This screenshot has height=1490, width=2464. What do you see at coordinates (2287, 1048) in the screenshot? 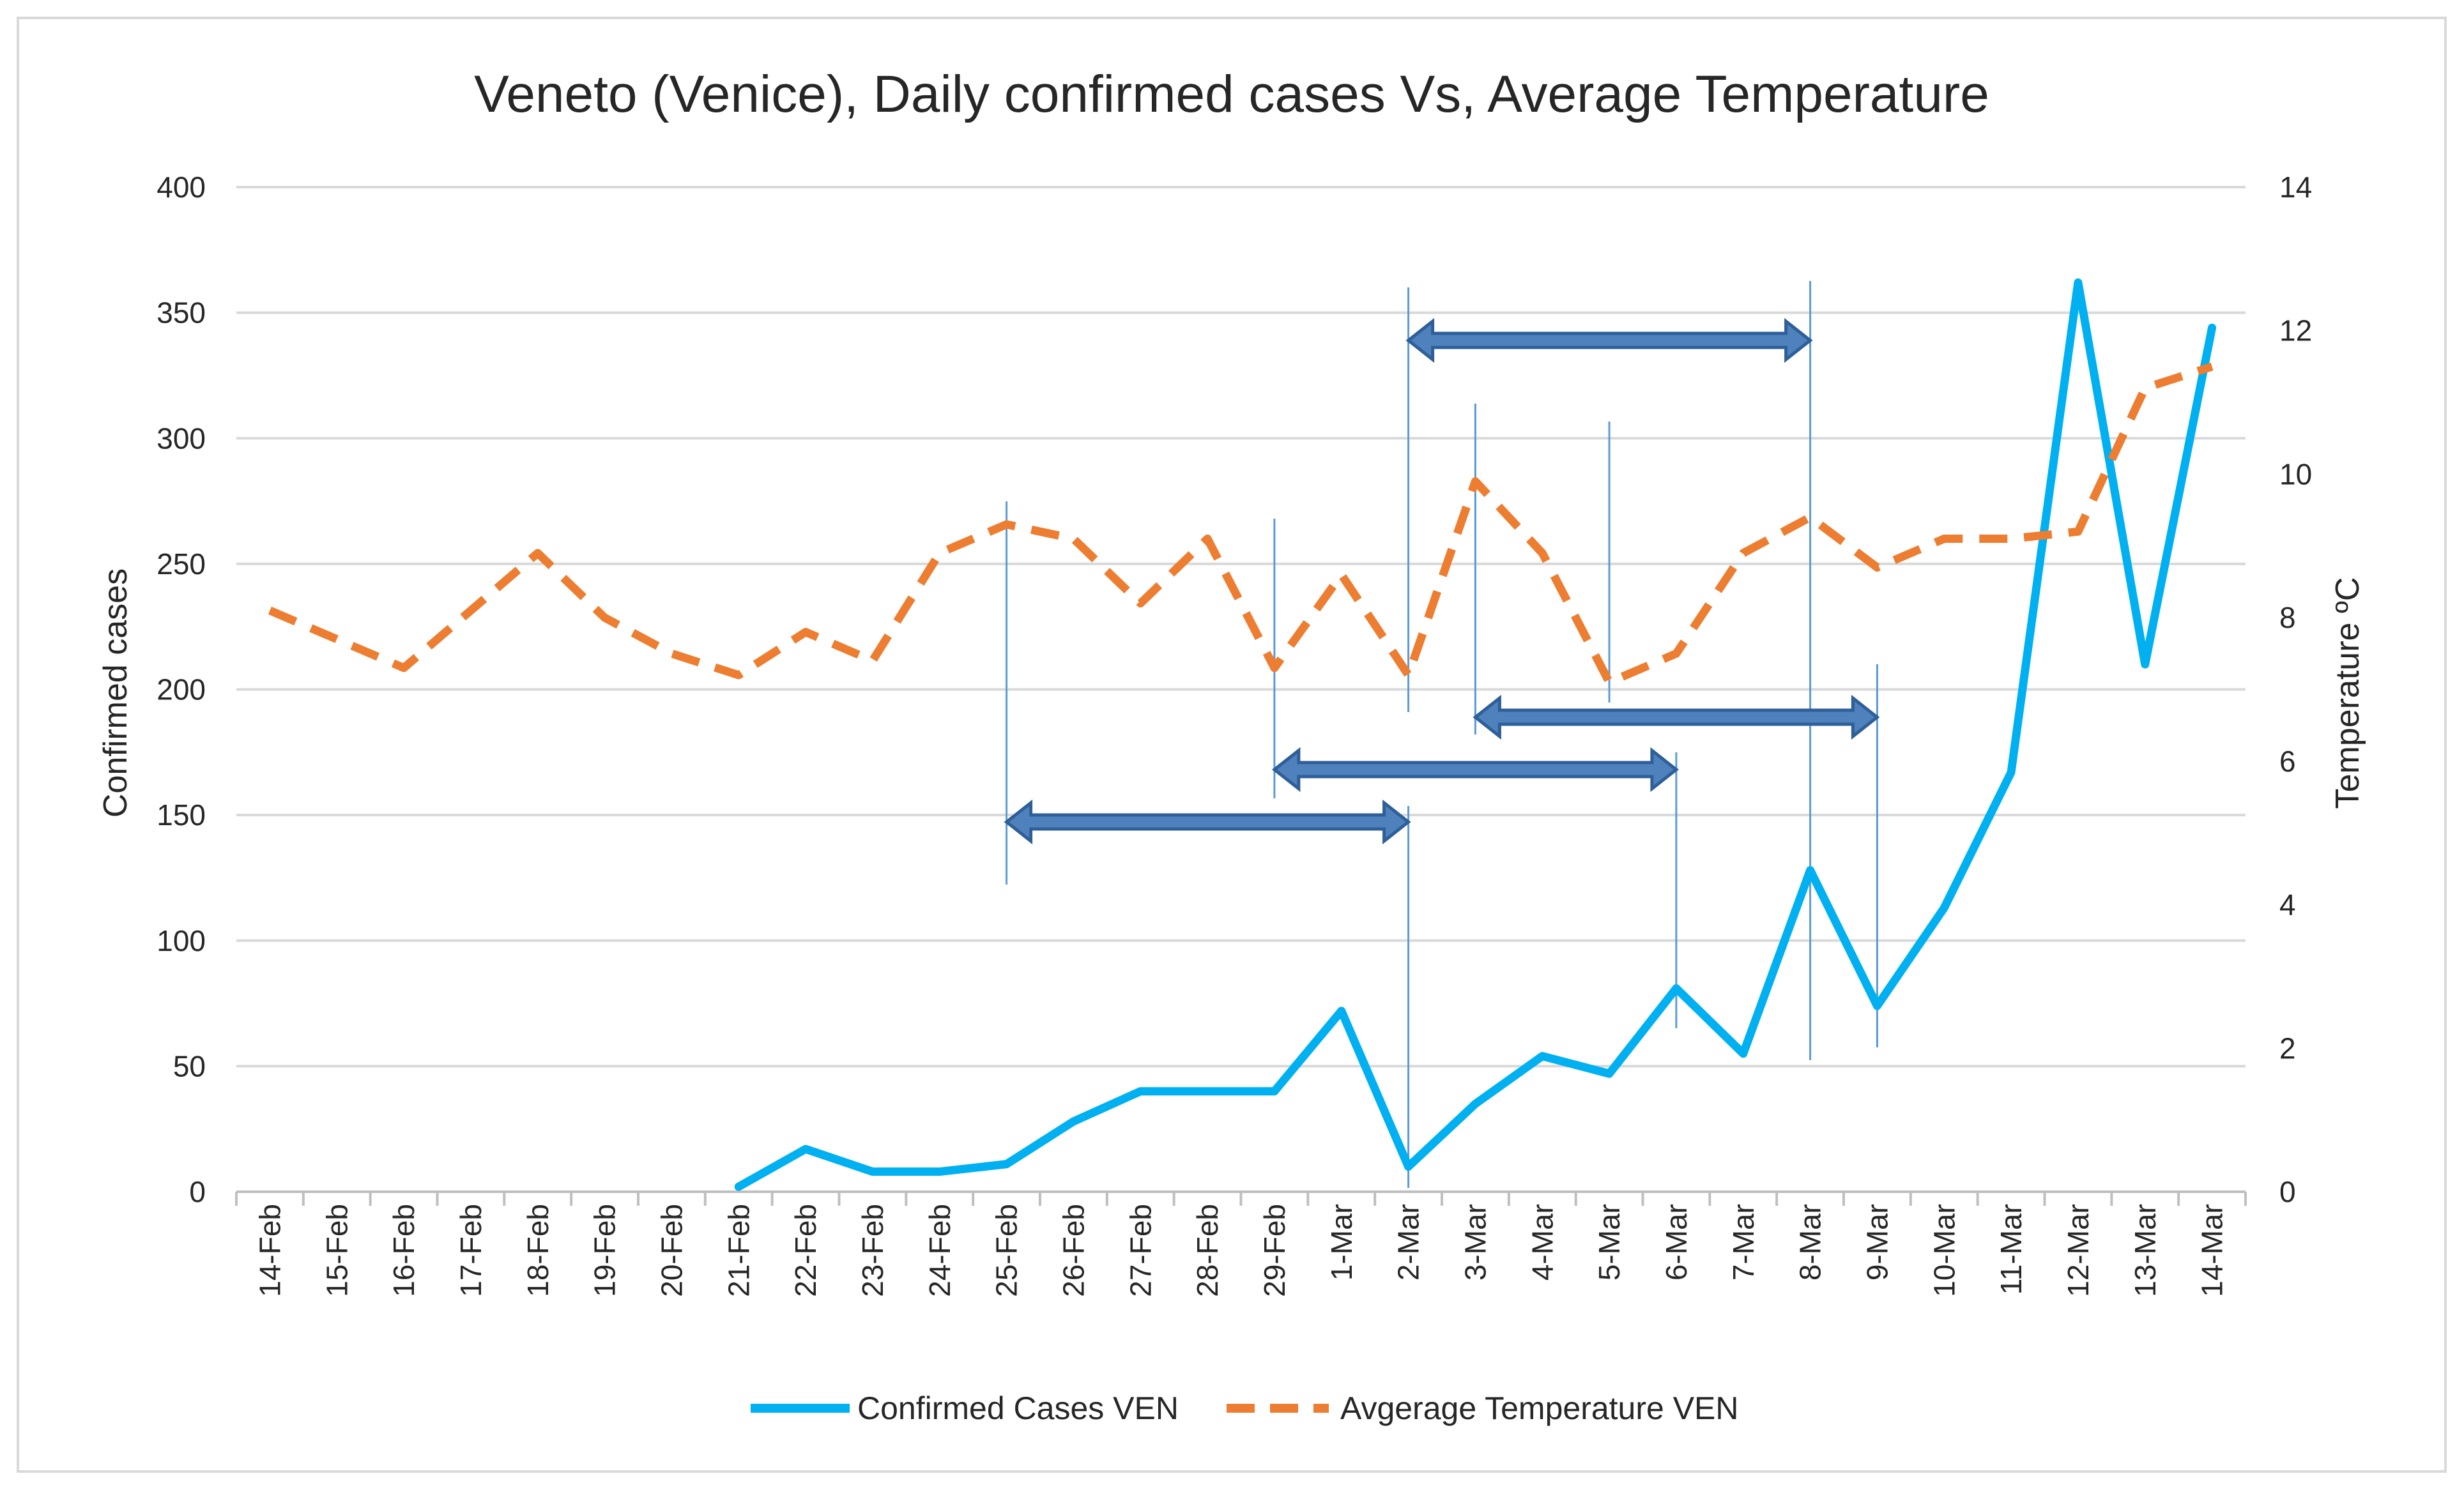
I see `y2-tick-label: 2` at bounding box center [2287, 1048].